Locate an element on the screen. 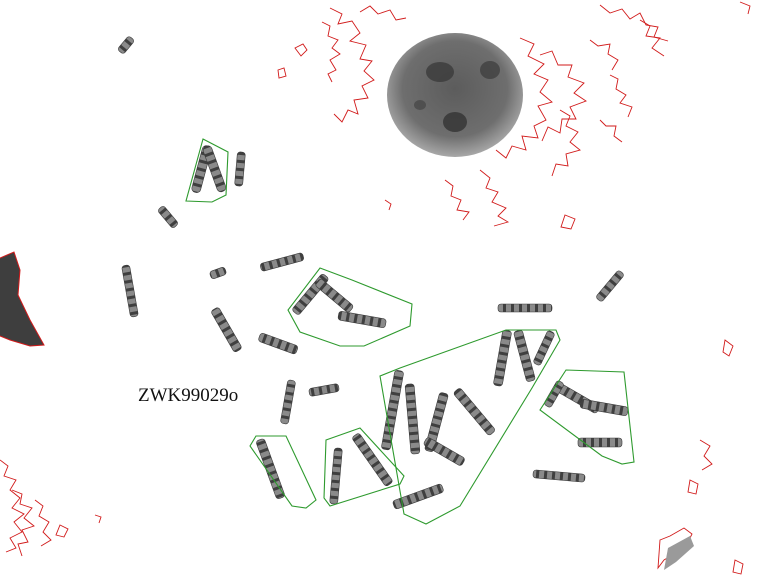 This screenshot has width=768, height=576. specimen-label: ZWK99029o is located at coordinates (188, 395).